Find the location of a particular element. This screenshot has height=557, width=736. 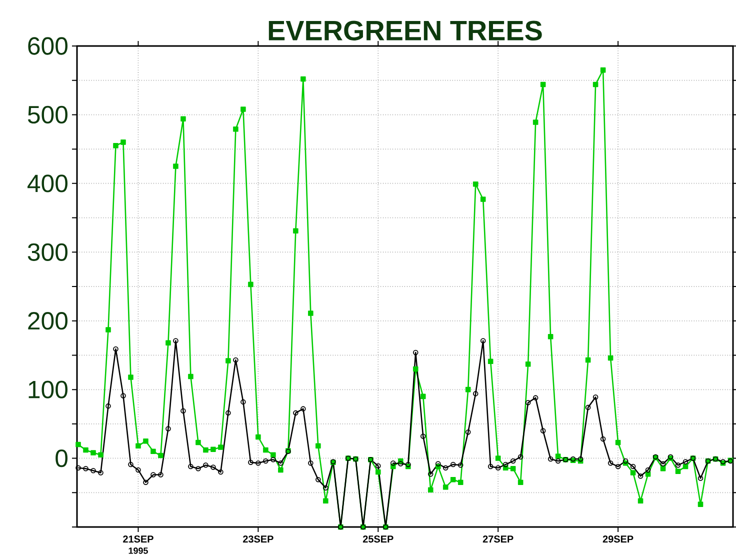

x-tick-label: 23SEP is located at coordinates (258, 539).